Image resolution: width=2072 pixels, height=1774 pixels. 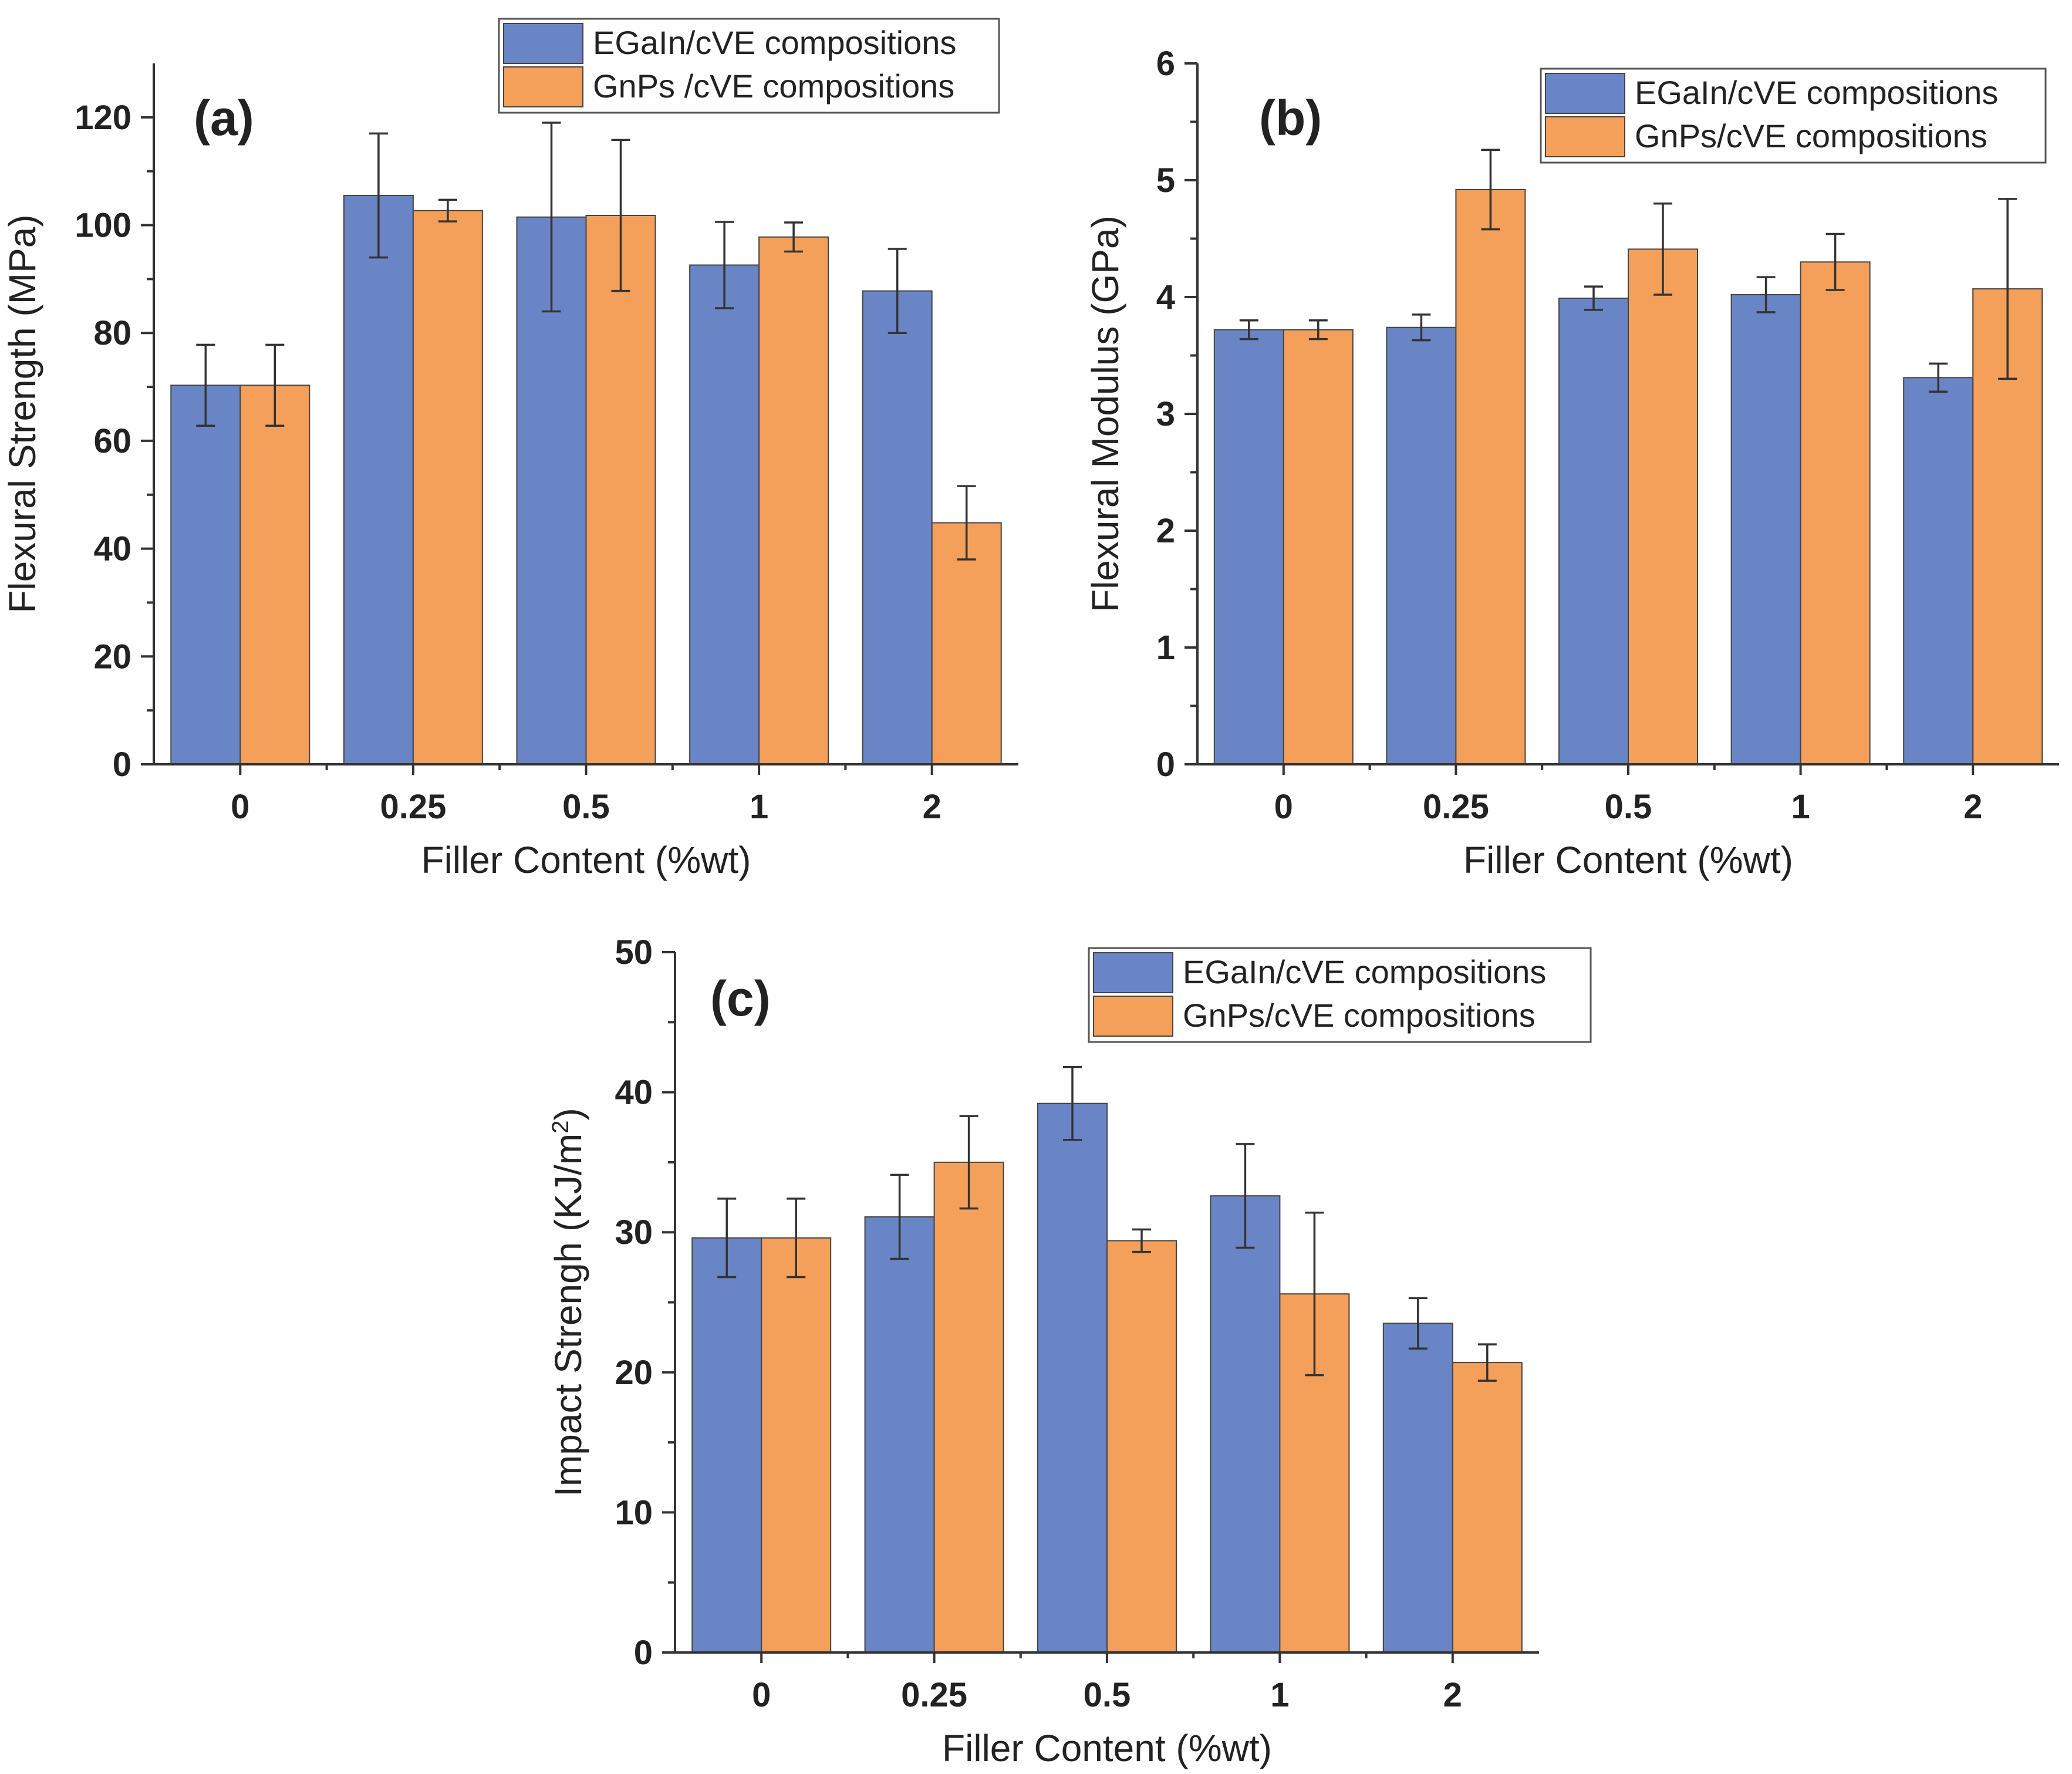 I want to click on y-tick-label: 30, so click(x=634, y=1232).